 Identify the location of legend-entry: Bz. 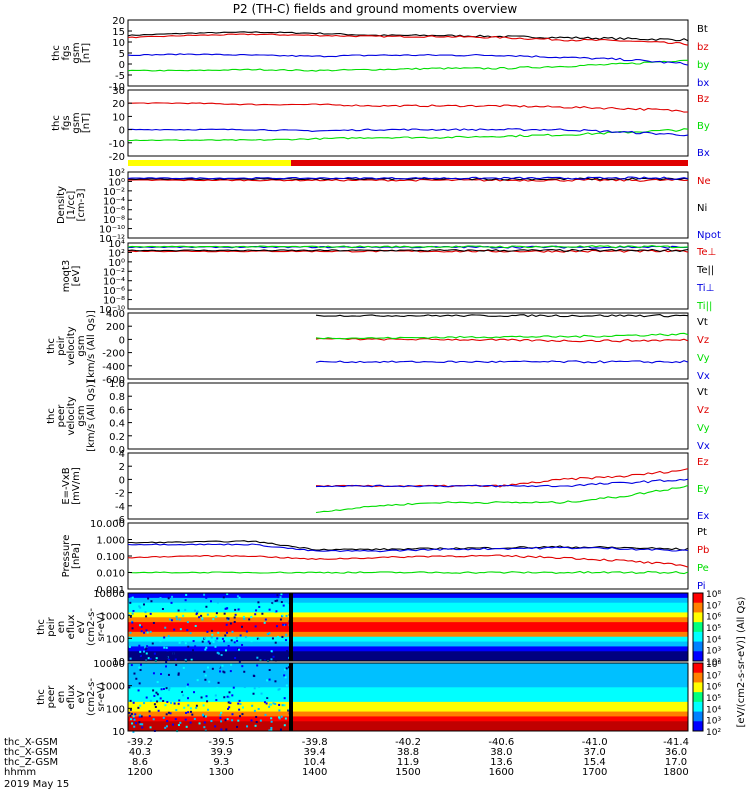
(703, 99).